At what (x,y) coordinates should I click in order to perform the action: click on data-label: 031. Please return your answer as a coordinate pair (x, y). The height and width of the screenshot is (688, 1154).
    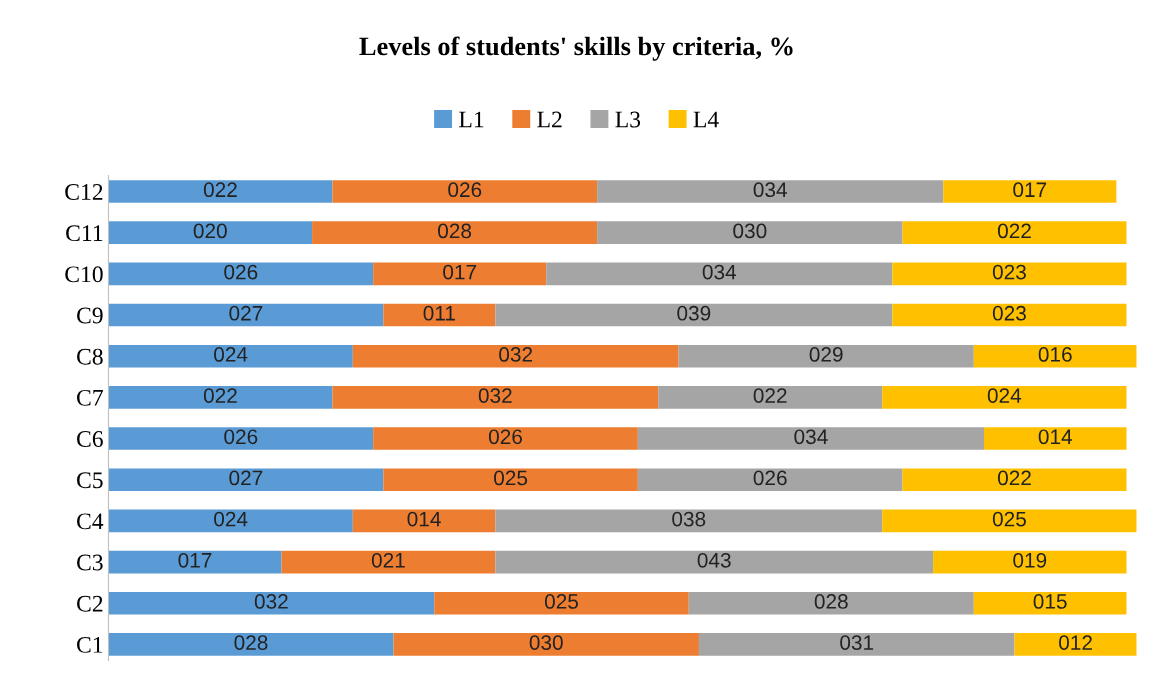
    Looking at the image, I should click on (857, 642).